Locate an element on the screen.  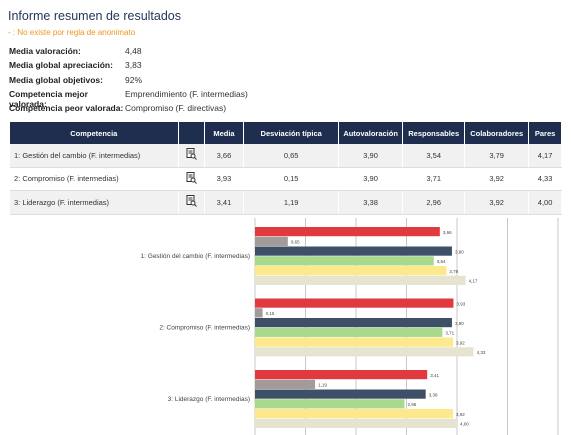
table-cell: 0,15 is located at coordinates (291, 179).